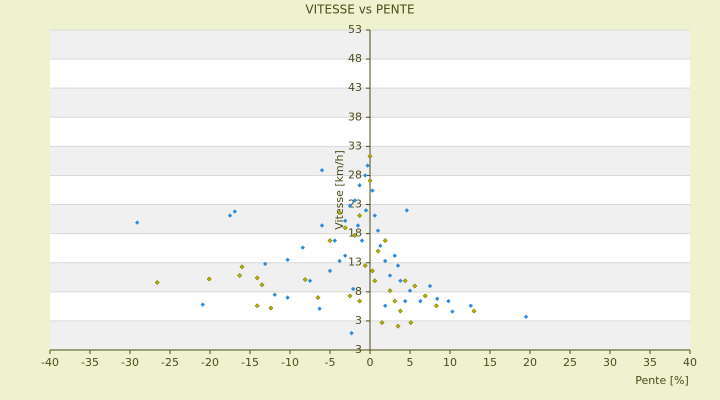 This screenshot has width=720, height=400. Describe the element at coordinates (662, 380) in the screenshot. I see `x-axis-label: Pente [%]` at that location.